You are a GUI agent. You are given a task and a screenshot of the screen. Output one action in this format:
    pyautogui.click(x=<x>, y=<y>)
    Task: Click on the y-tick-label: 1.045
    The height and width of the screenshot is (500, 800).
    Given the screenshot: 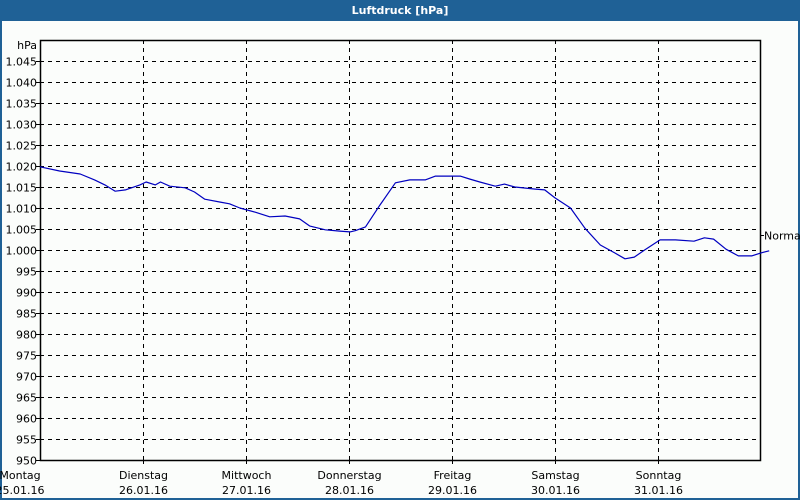 What is the action you would take?
    pyautogui.click(x=22, y=62)
    